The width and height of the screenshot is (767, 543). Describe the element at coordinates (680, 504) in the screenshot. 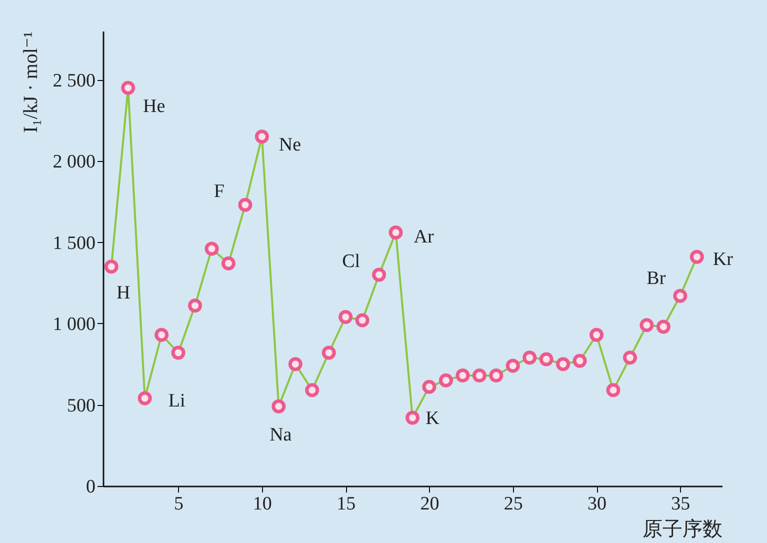

I see `x-tick-label: 35` at that location.